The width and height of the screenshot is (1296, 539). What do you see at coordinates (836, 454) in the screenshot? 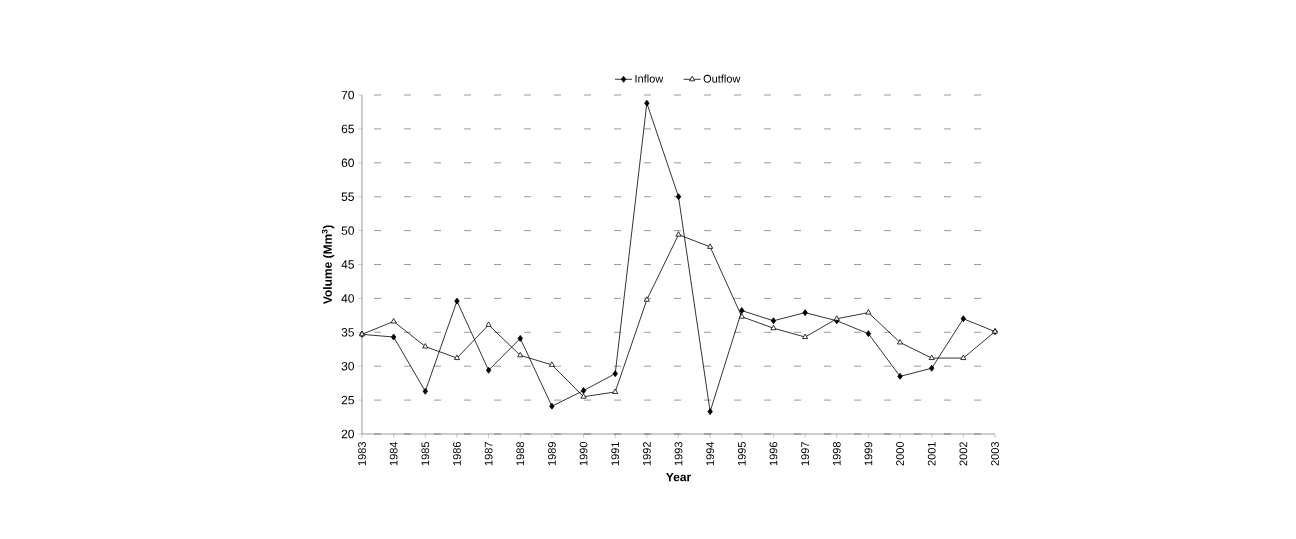
I see `x-tick-label: 1998` at bounding box center [836, 454].